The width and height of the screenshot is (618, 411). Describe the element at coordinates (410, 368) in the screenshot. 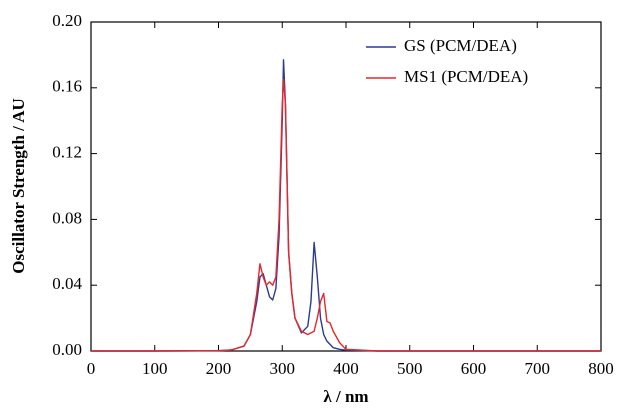

I see `x-tick-label: 500` at that location.